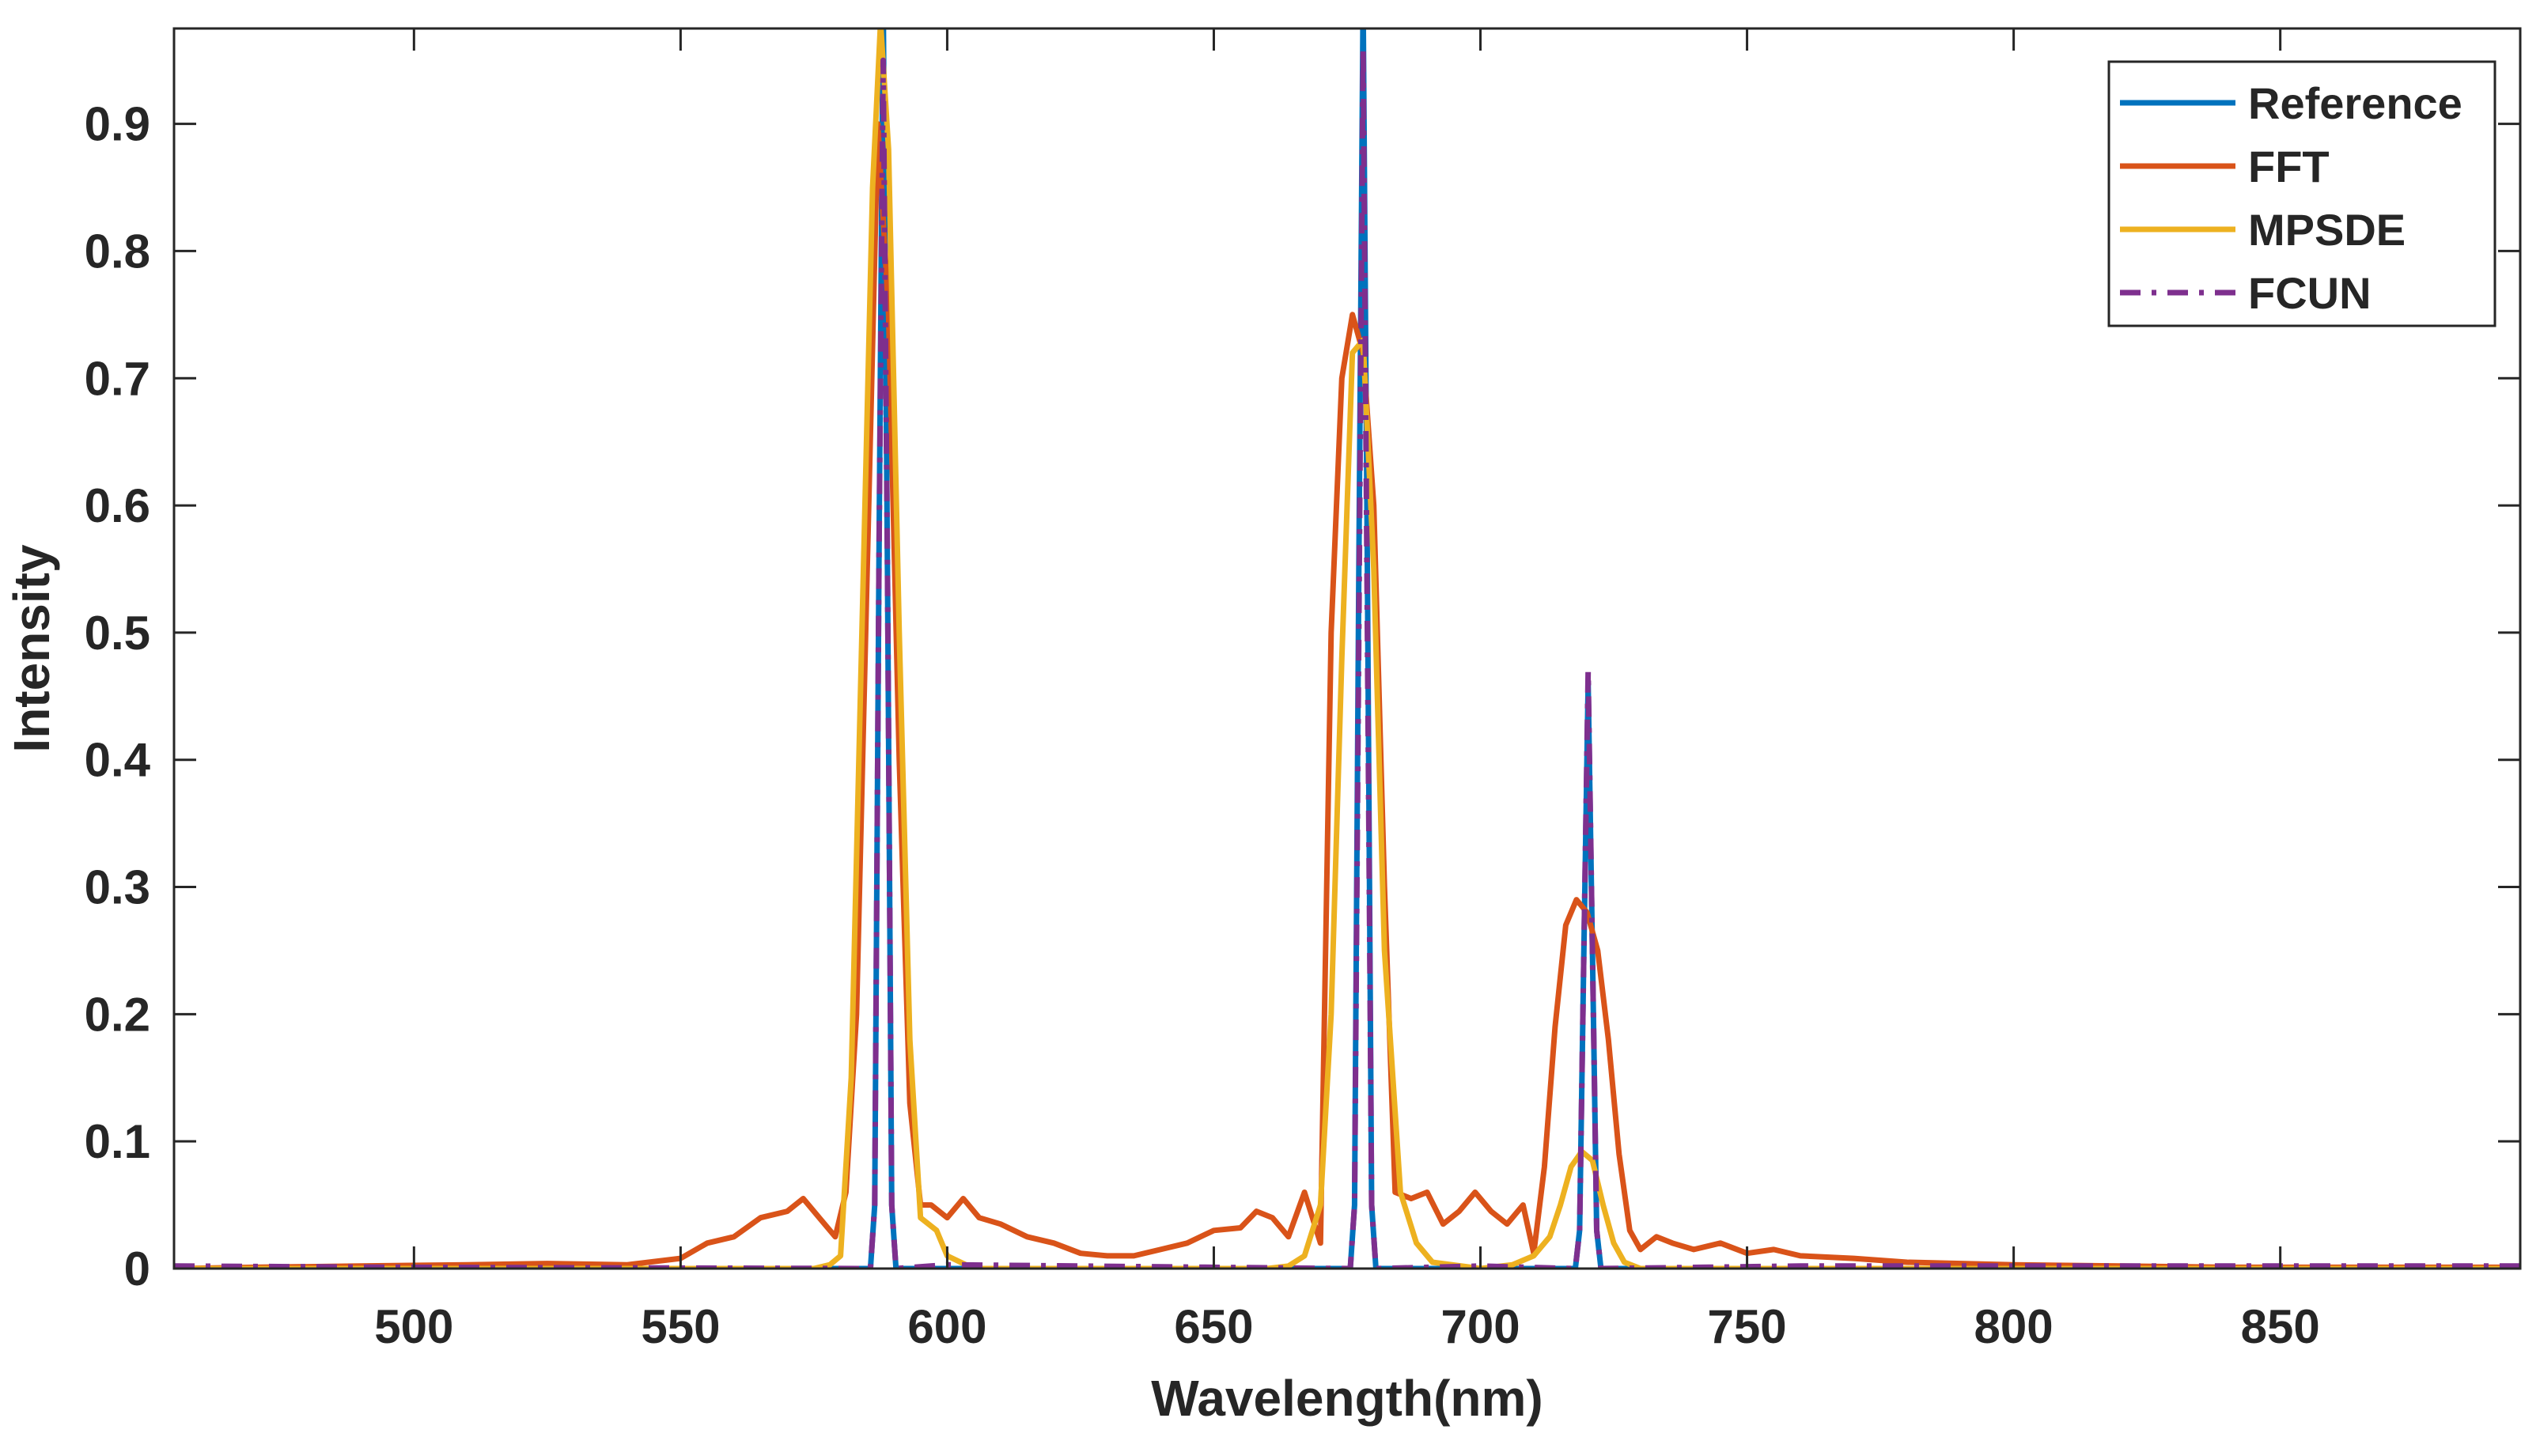  What do you see at coordinates (117, 251) in the screenshot?
I see `y-tick-label: 0.8` at bounding box center [117, 251].